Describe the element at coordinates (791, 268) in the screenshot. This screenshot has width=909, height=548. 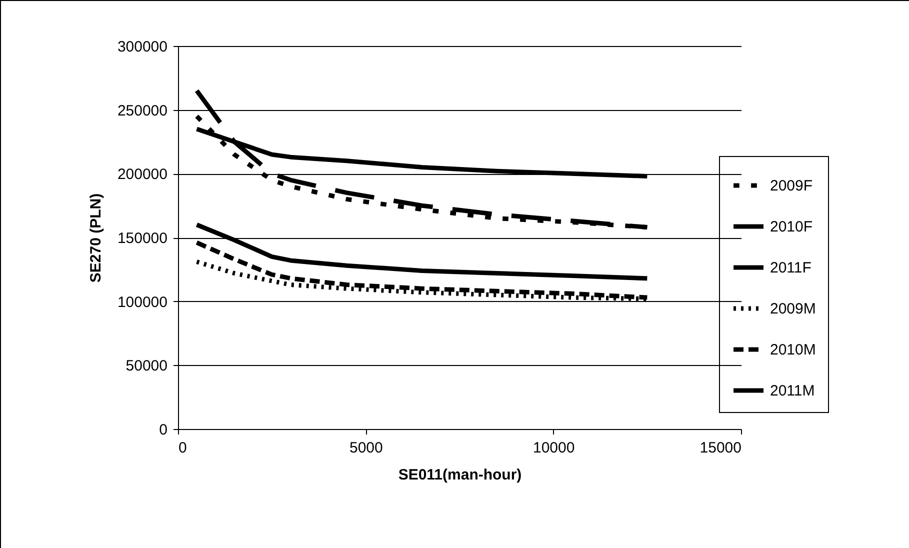
I see `legend-label: 2011F` at that location.